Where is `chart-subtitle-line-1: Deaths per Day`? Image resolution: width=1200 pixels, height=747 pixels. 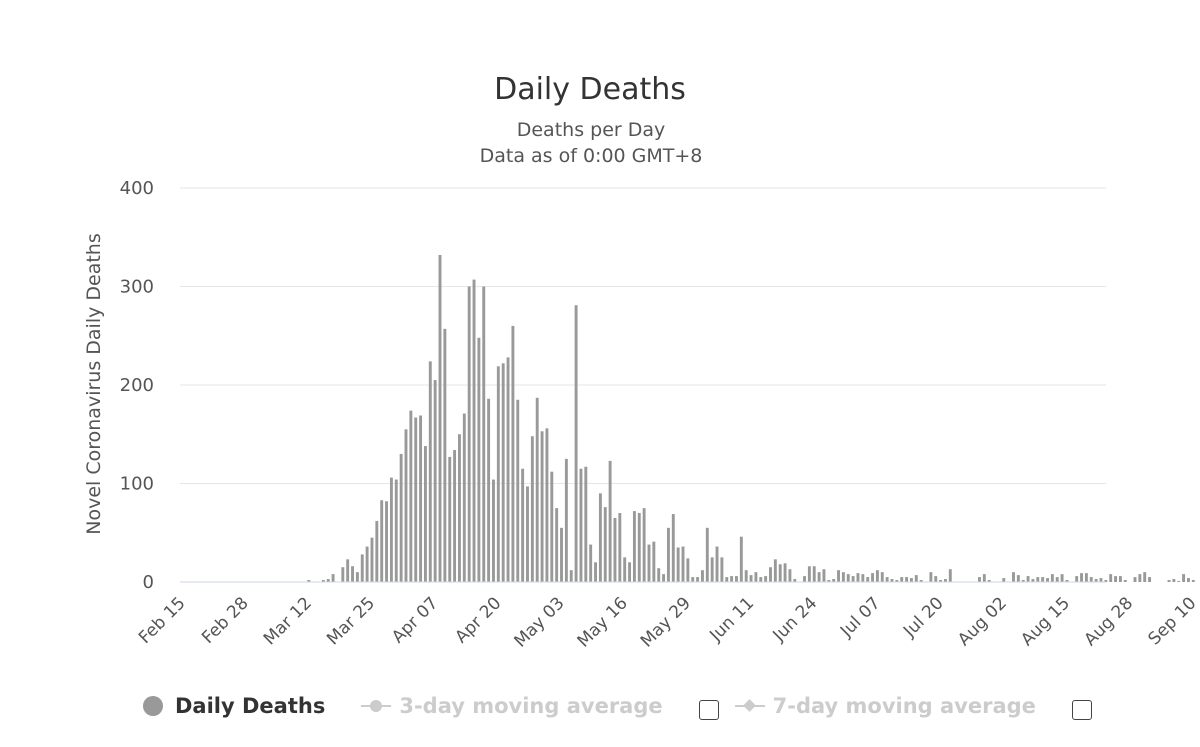
chart-subtitle-line-1: Deaths per Day is located at coordinates (591, 130).